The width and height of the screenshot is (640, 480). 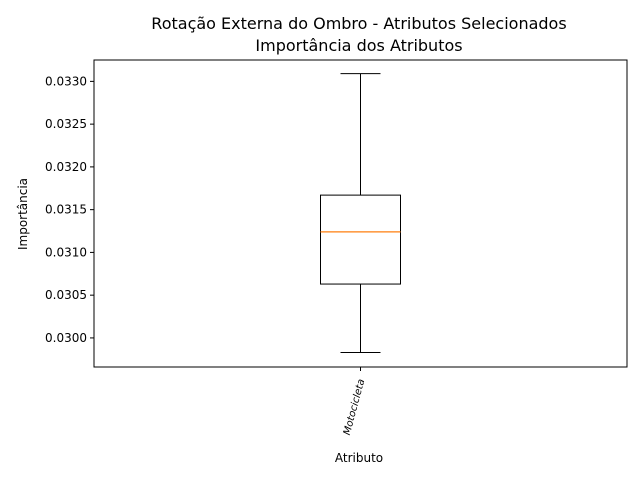 What do you see at coordinates (359, 458) in the screenshot?
I see `x-axis-label: Atributo` at bounding box center [359, 458].